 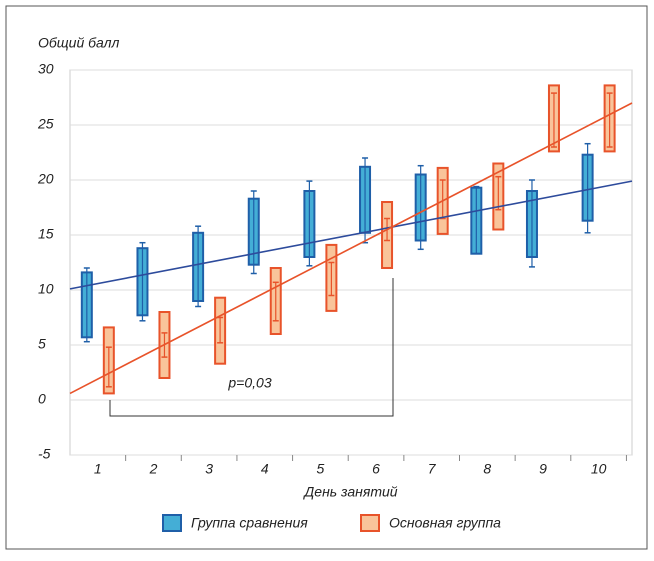 What do you see at coordinates (376, 469) in the screenshot?
I see `x-tick-label: 6` at bounding box center [376, 469].